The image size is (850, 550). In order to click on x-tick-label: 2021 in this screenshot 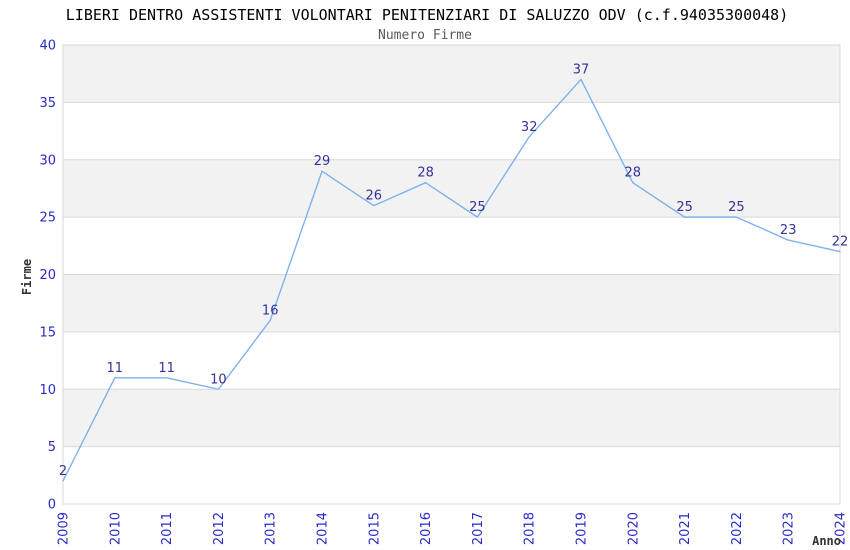, I will do `click(685, 528)`.